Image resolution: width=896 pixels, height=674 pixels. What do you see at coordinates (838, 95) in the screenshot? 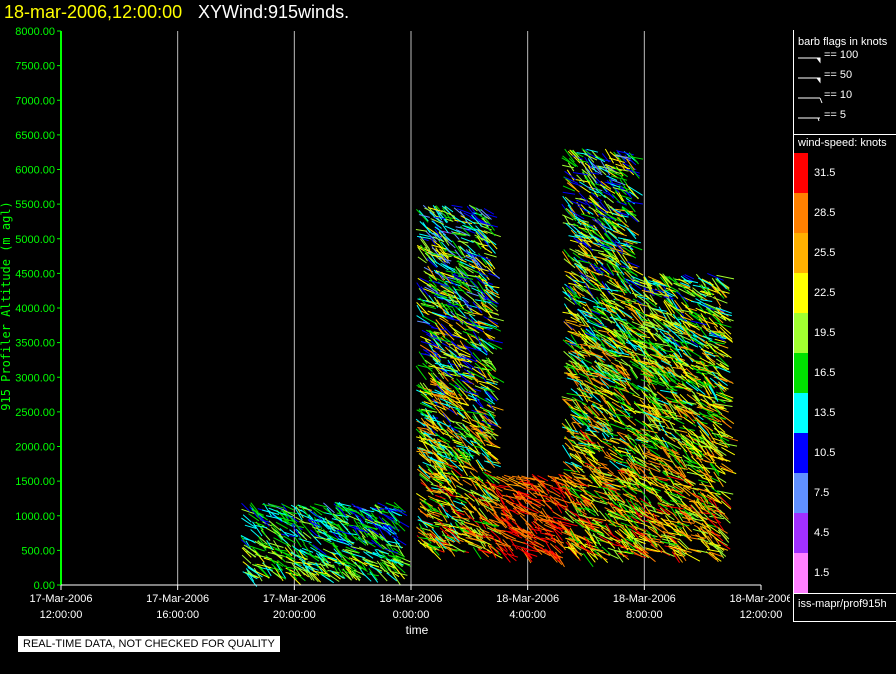
I see `barb-flag-label: == 10` at bounding box center [838, 95].